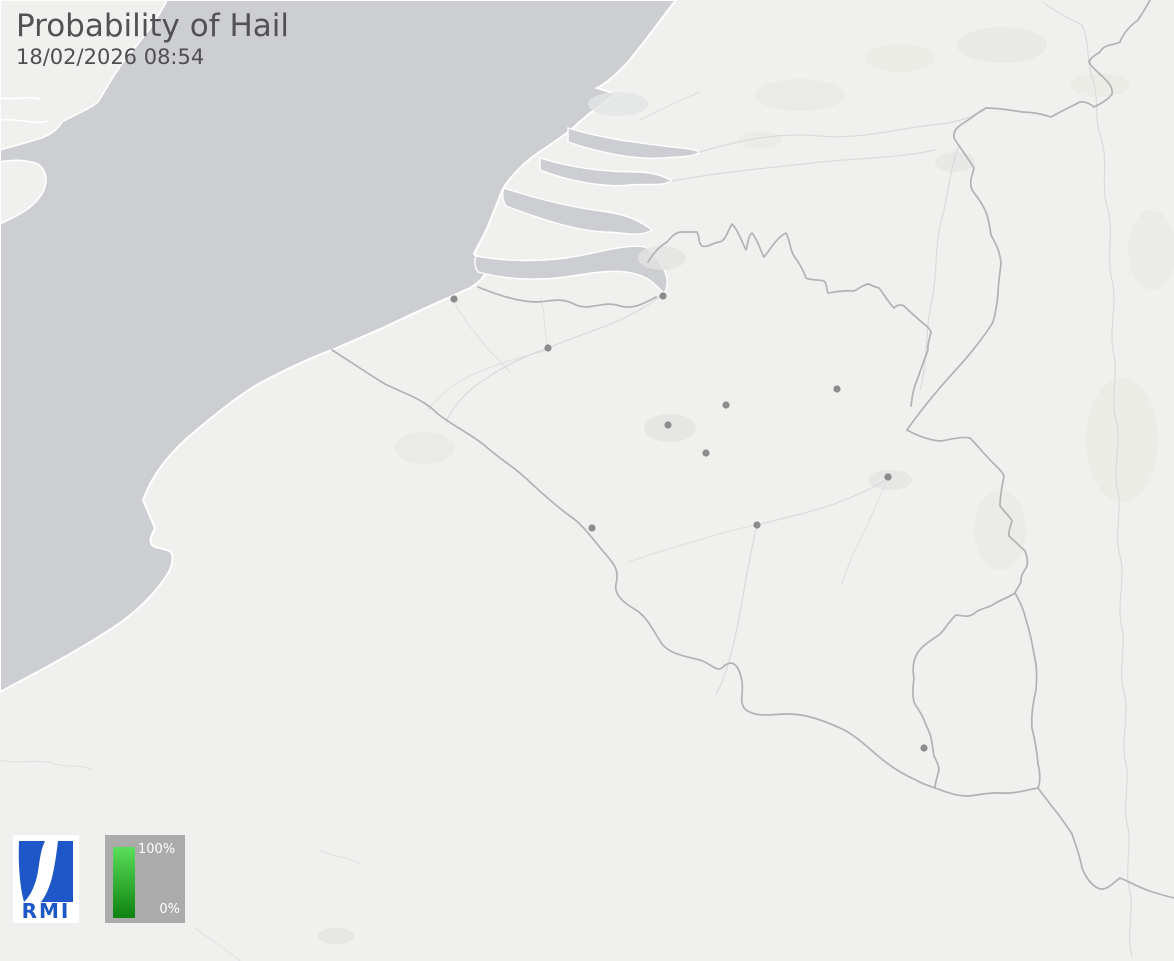 Image resolution: width=1174 pixels, height=961 pixels. I want to click on map-title: Probability of Hail, so click(152, 26).